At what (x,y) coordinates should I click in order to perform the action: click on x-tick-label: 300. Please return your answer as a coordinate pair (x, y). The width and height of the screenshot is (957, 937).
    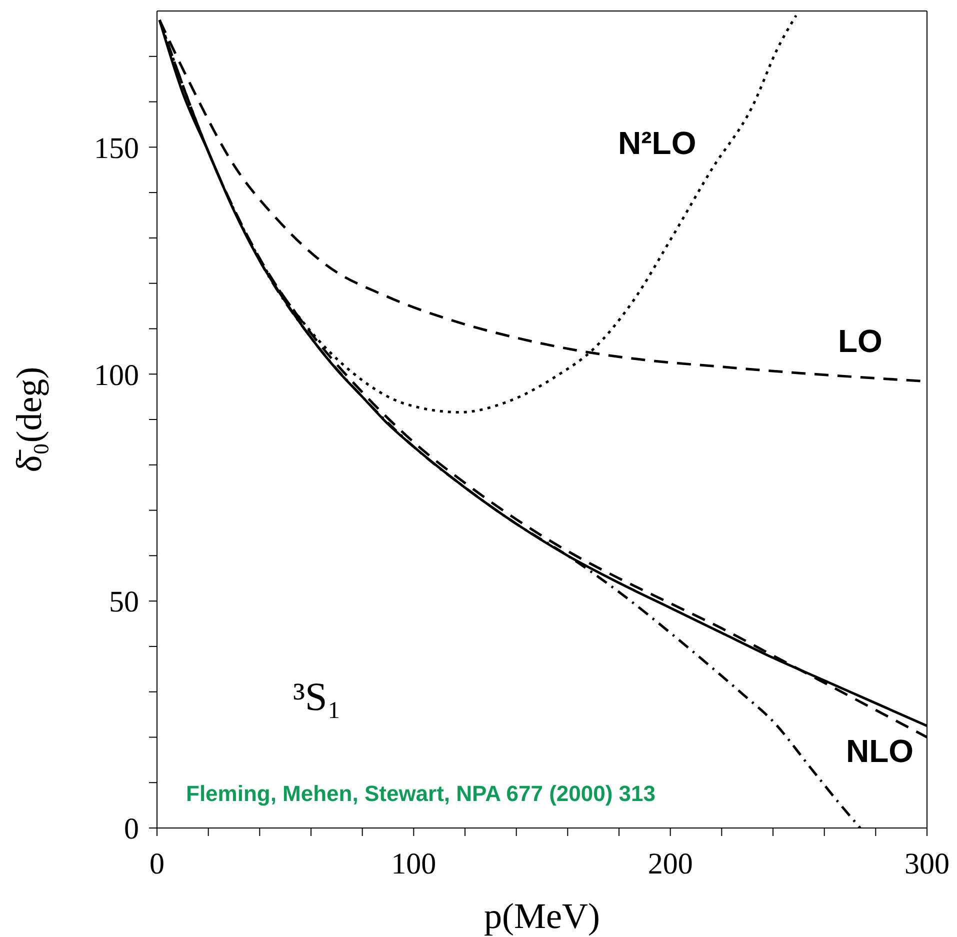
    Looking at the image, I should click on (927, 863).